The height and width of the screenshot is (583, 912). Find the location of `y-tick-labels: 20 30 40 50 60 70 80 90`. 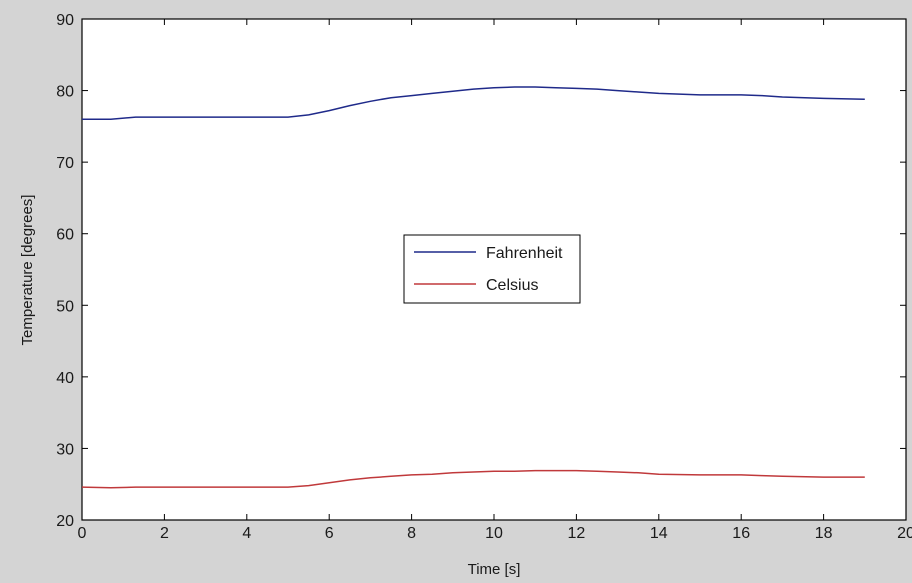

y-tick-labels: 20 30 40 50 60 70 80 90 is located at coordinates (65, 271).